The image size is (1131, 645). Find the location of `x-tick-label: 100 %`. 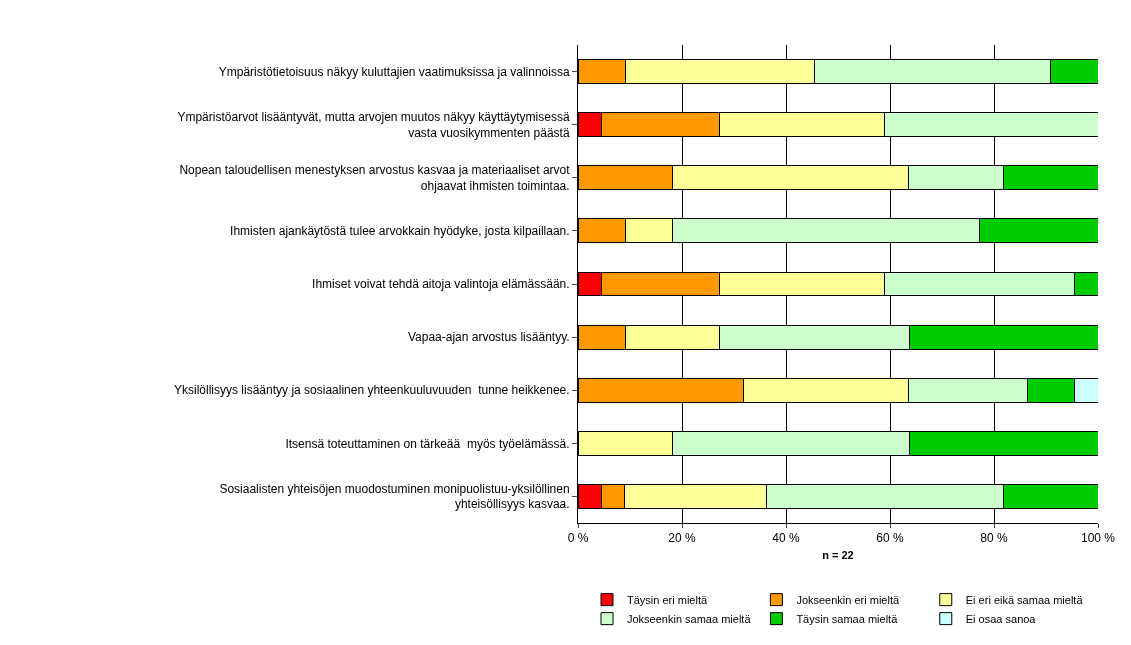

x-tick-label: 100 % is located at coordinates (1098, 538).